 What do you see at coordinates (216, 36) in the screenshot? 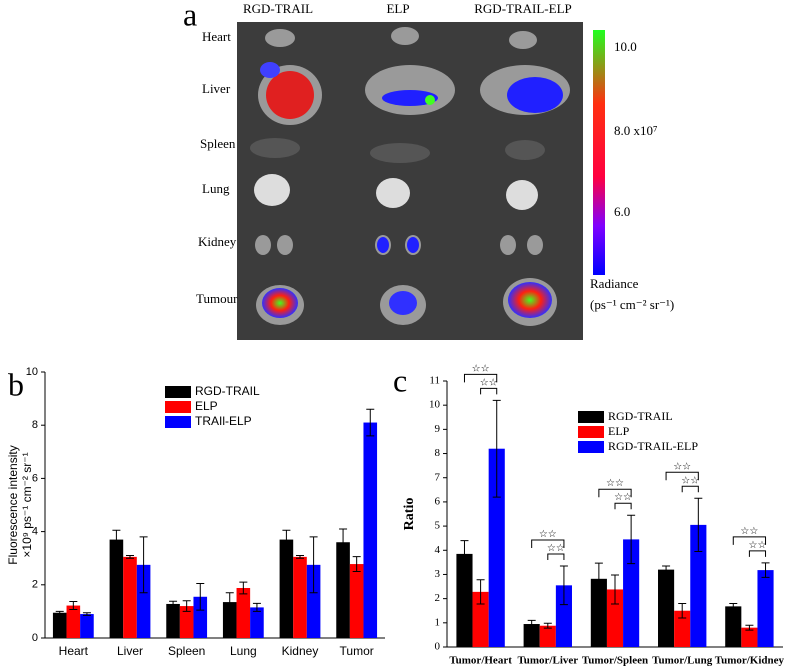
I see `row-label: Heart` at bounding box center [216, 36].